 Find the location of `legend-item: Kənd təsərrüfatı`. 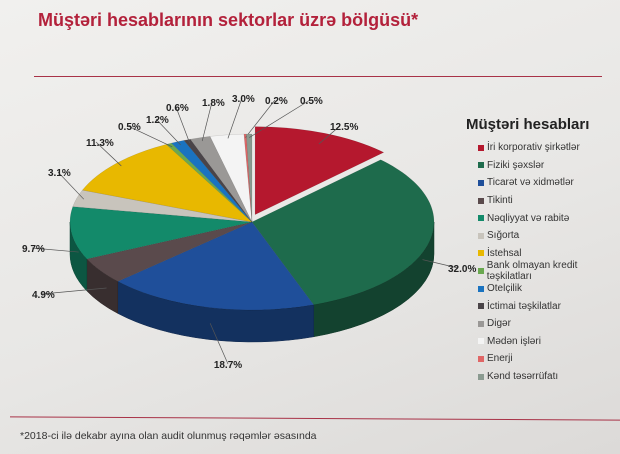

legend-item: Kənd təsərrüfatı is located at coordinates (549, 377).